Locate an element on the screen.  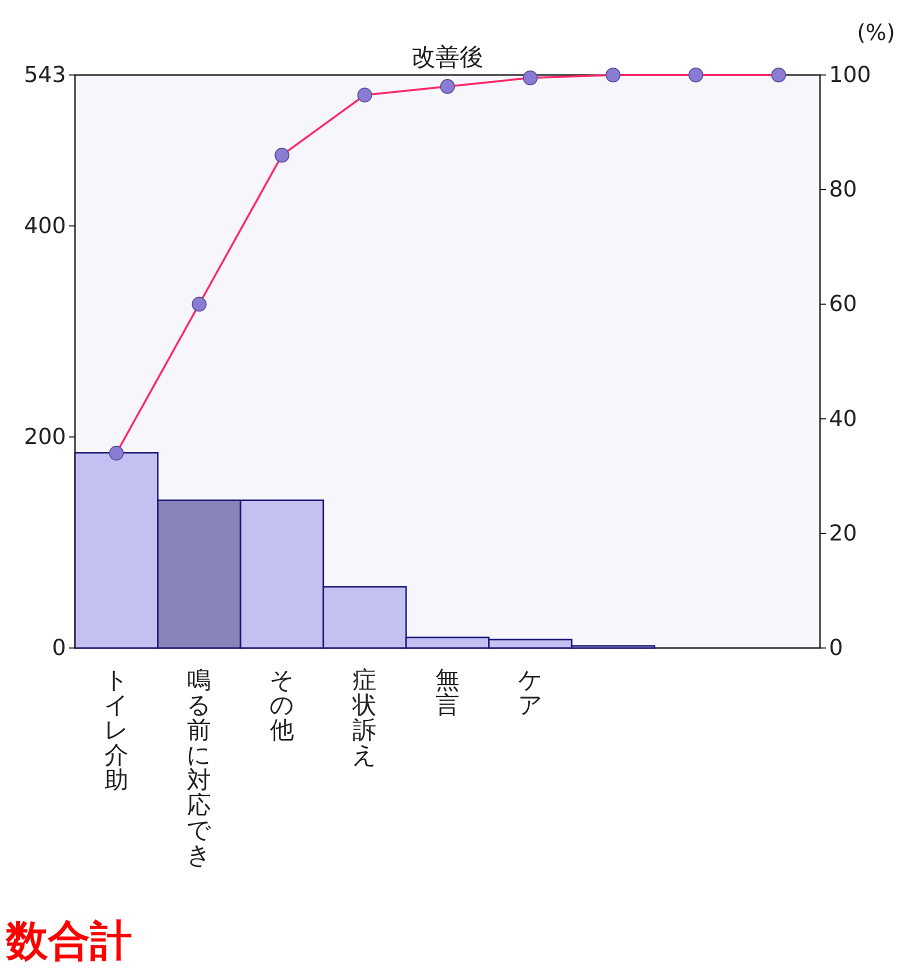
y-tick-label: 200 is located at coordinates (45, 437).